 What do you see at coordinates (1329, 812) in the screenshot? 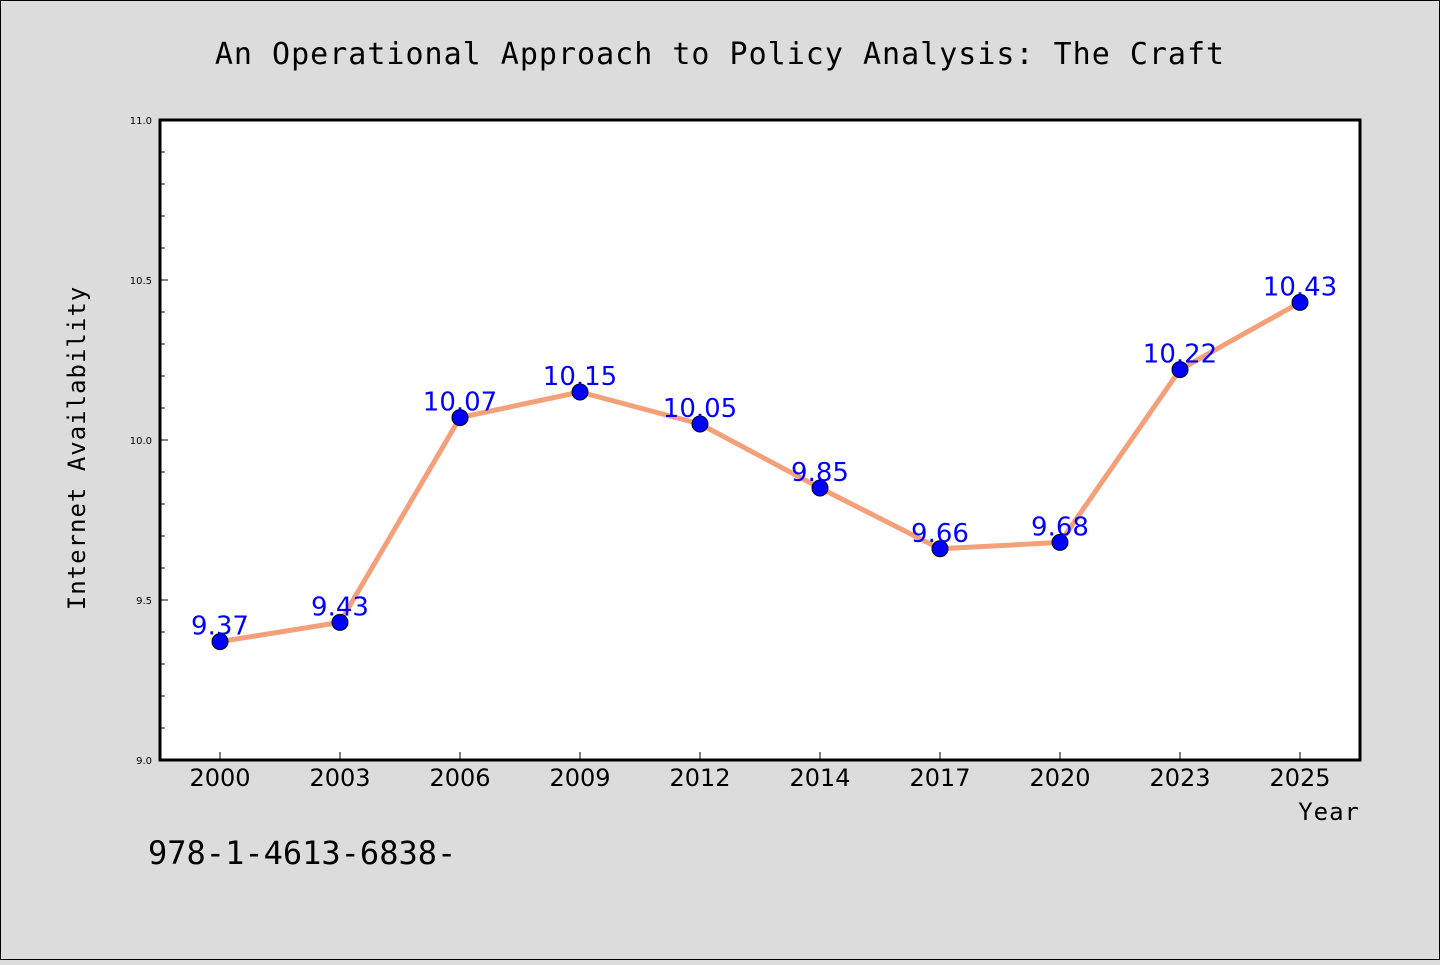
I see `x-axis-label: Year` at bounding box center [1329, 812].